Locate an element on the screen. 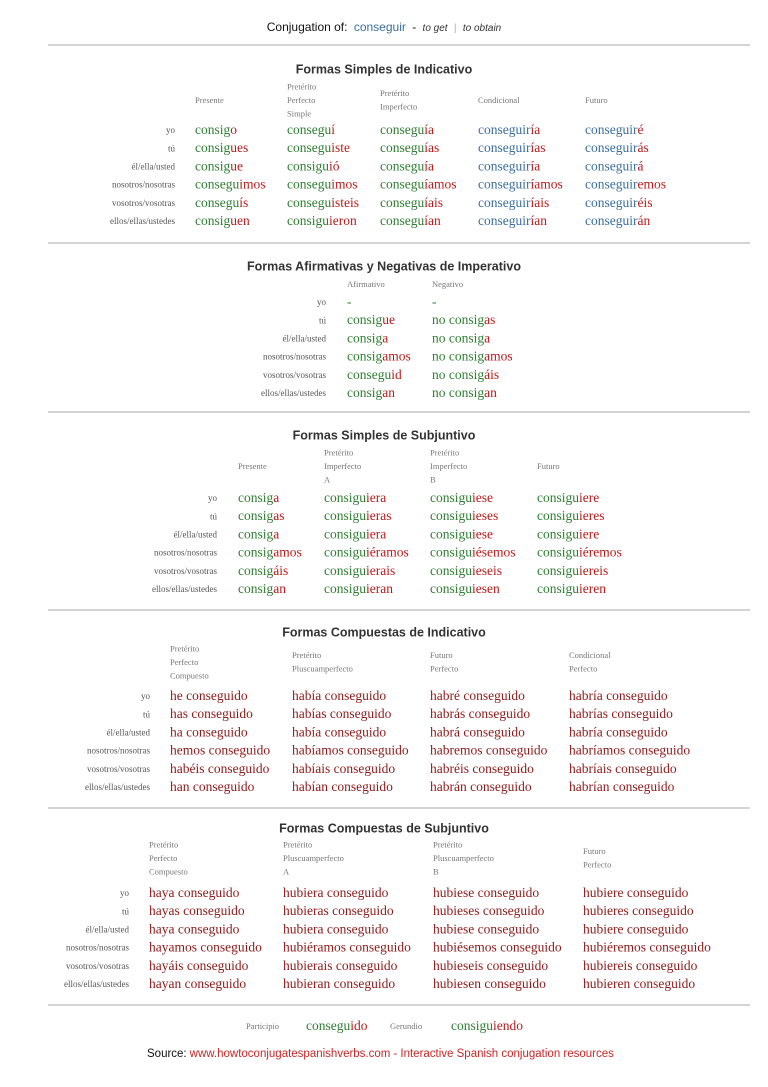 This screenshot has width=768, height=1087. verb-form: consiguiese is located at coordinates (461, 497).